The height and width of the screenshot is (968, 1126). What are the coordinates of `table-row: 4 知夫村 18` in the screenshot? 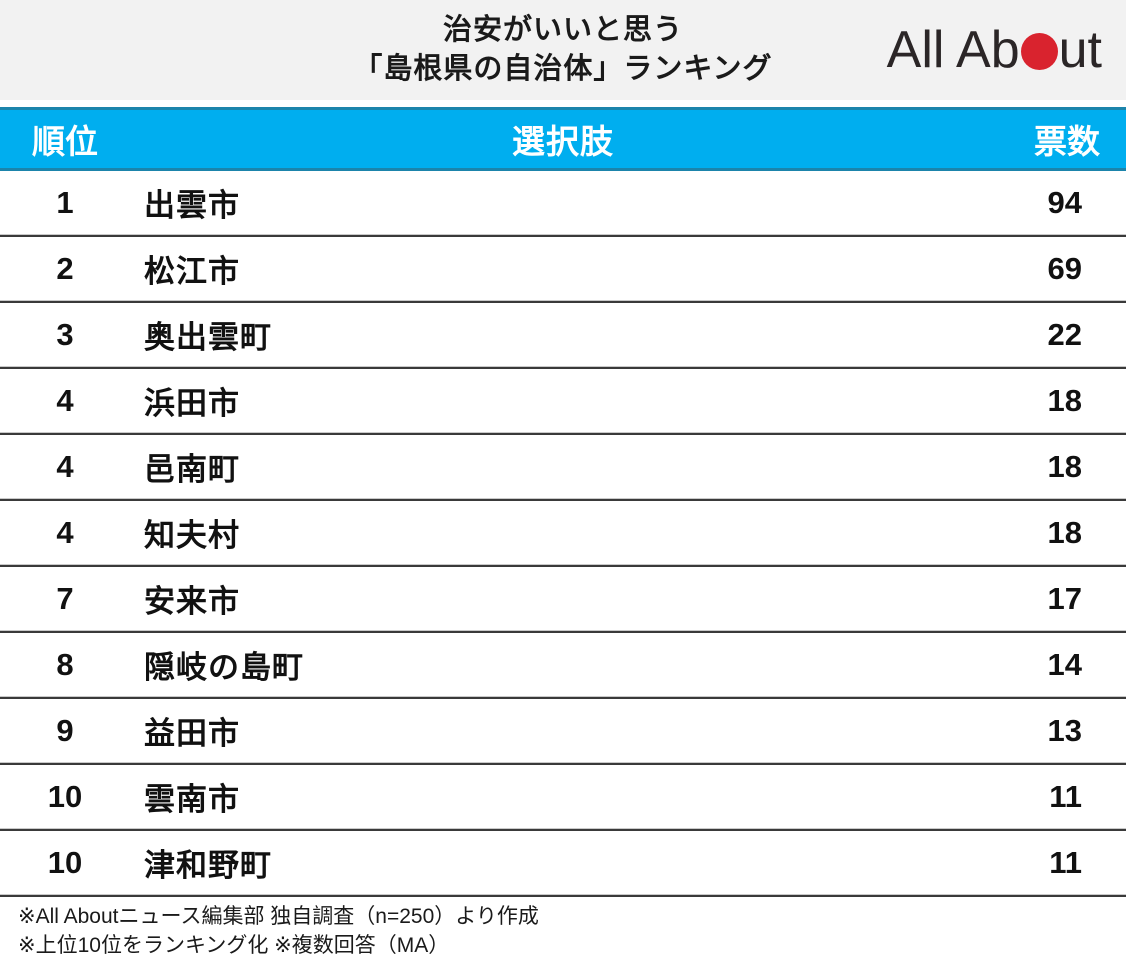 It's located at (563, 532).